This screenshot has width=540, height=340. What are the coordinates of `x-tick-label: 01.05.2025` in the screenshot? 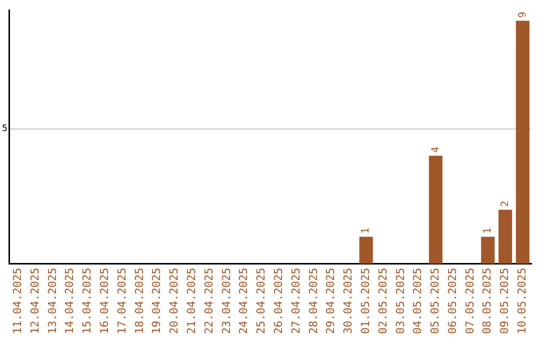 It's located at (365, 301).